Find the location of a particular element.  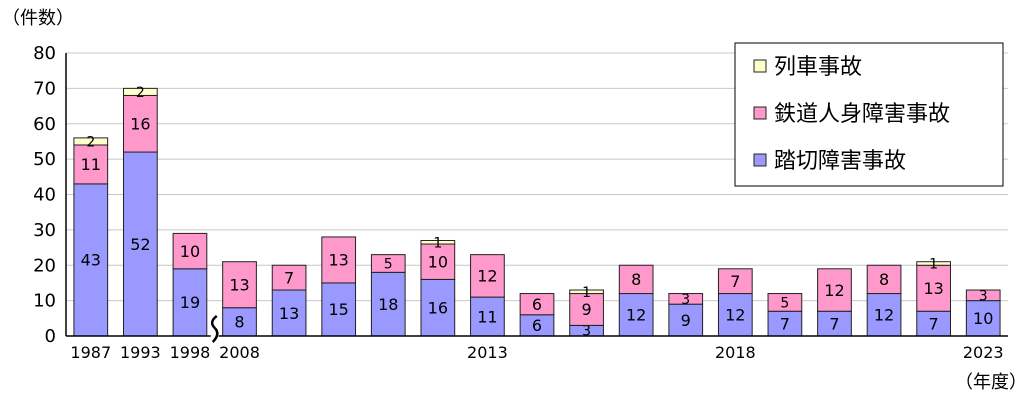

legend-label: 踏切障害事故 is located at coordinates (840, 161).